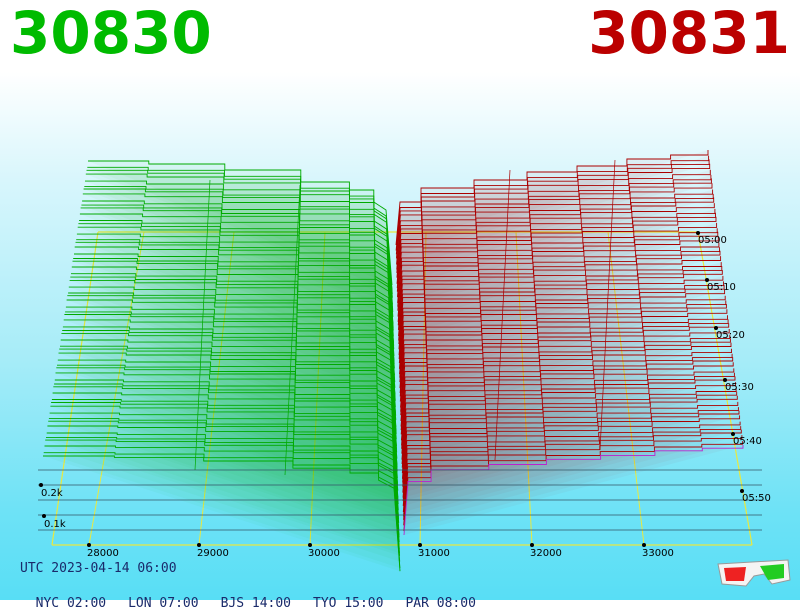  What do you see at coordinates (55, 524) in the screenshot?
I see `volume-tick-label: 0.1k` at bounding box center [55, 524].